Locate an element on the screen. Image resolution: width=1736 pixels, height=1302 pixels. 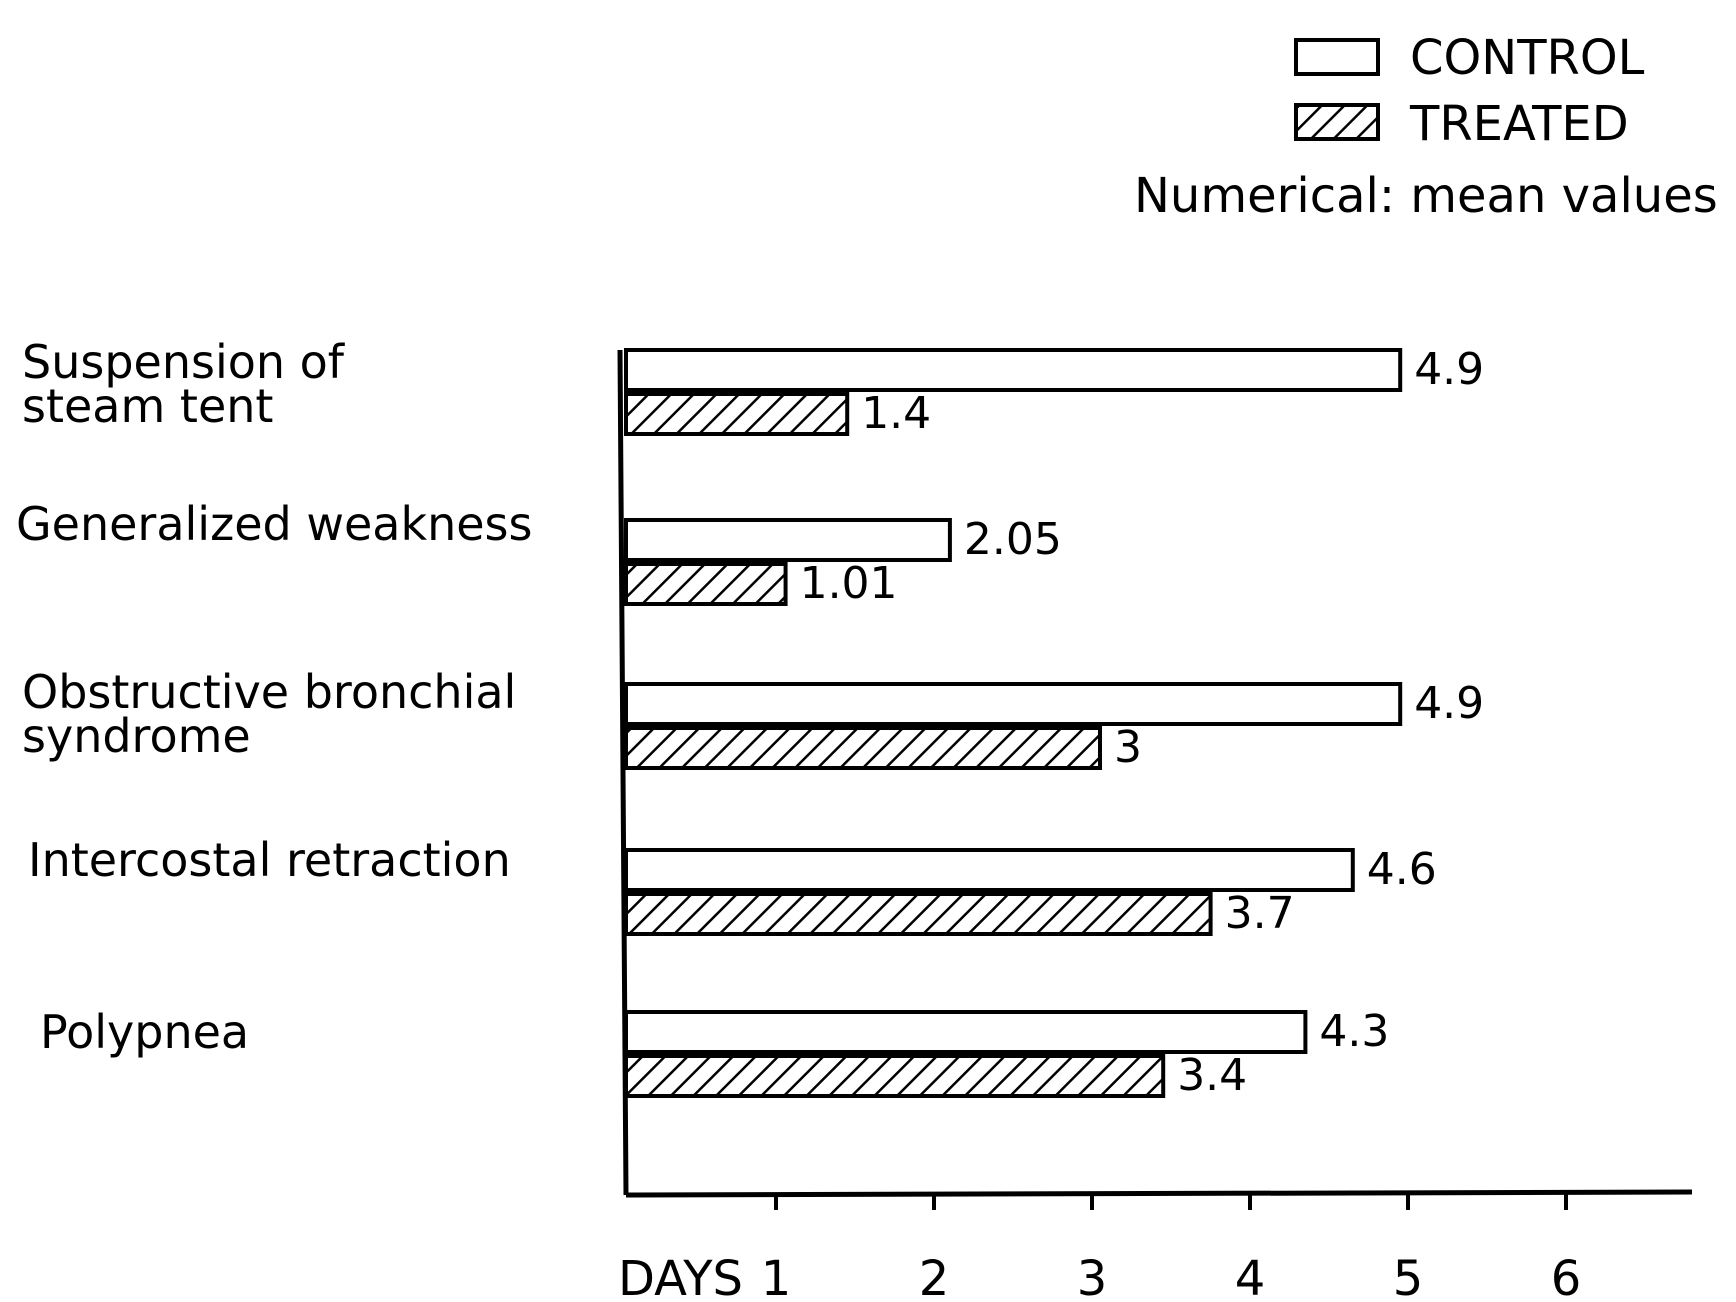
x-tick-label: 2 is located at coordinates (934, 1276).